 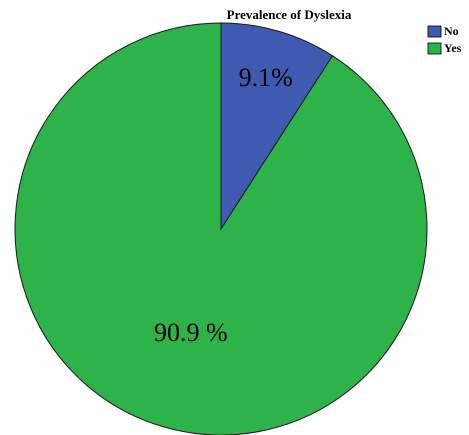 I want to click on chart-title: Prevalence of Dyslexia, so click(x=289, y=14).